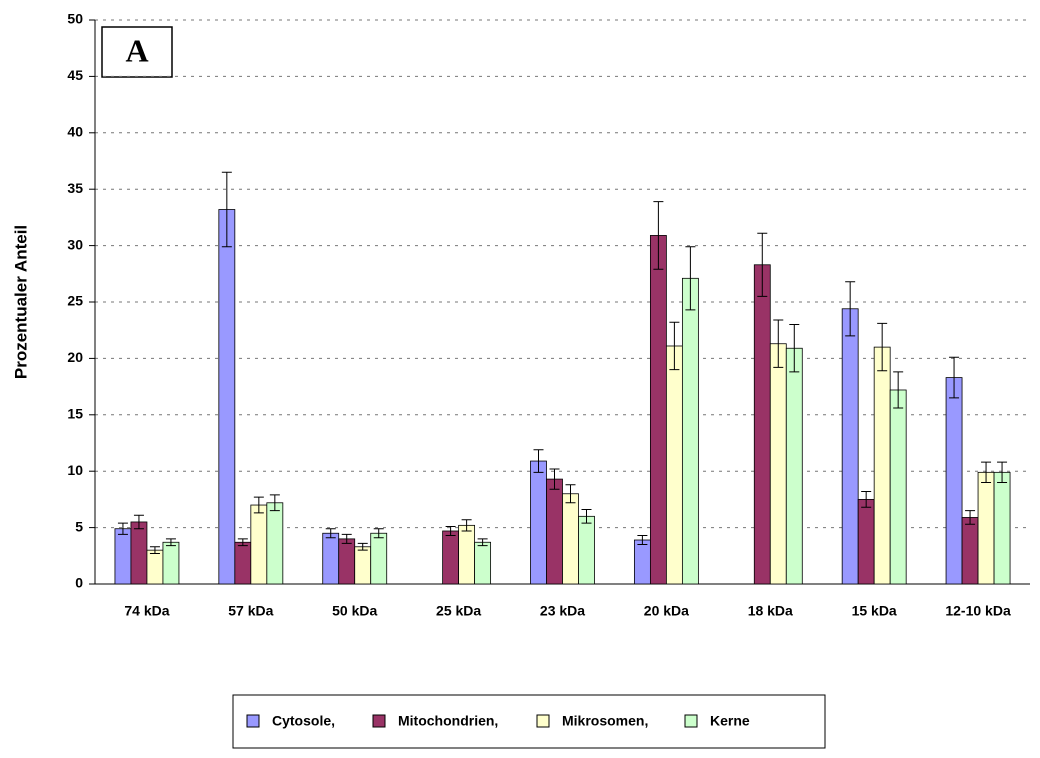  Describe the element at coordinates (770, 611) in the screenshot. I see `x-tick-label: 18 kDa` at that location.